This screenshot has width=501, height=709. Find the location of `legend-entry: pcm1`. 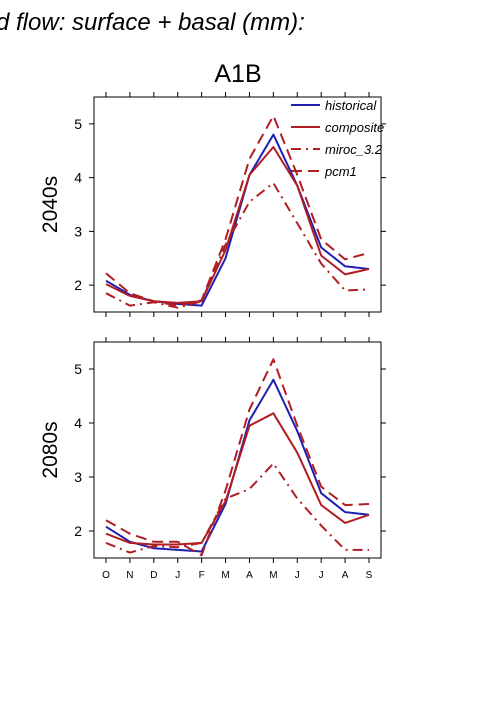

legend-entry: pcm1 is located at coordinates (340, 171).